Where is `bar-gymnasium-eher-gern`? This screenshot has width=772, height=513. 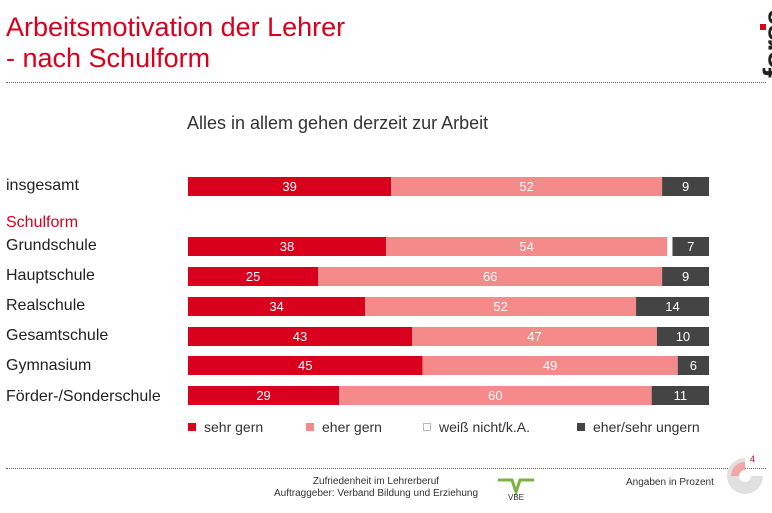 bar-gymnasium-eher-gern is located at coordinates (550, 365).